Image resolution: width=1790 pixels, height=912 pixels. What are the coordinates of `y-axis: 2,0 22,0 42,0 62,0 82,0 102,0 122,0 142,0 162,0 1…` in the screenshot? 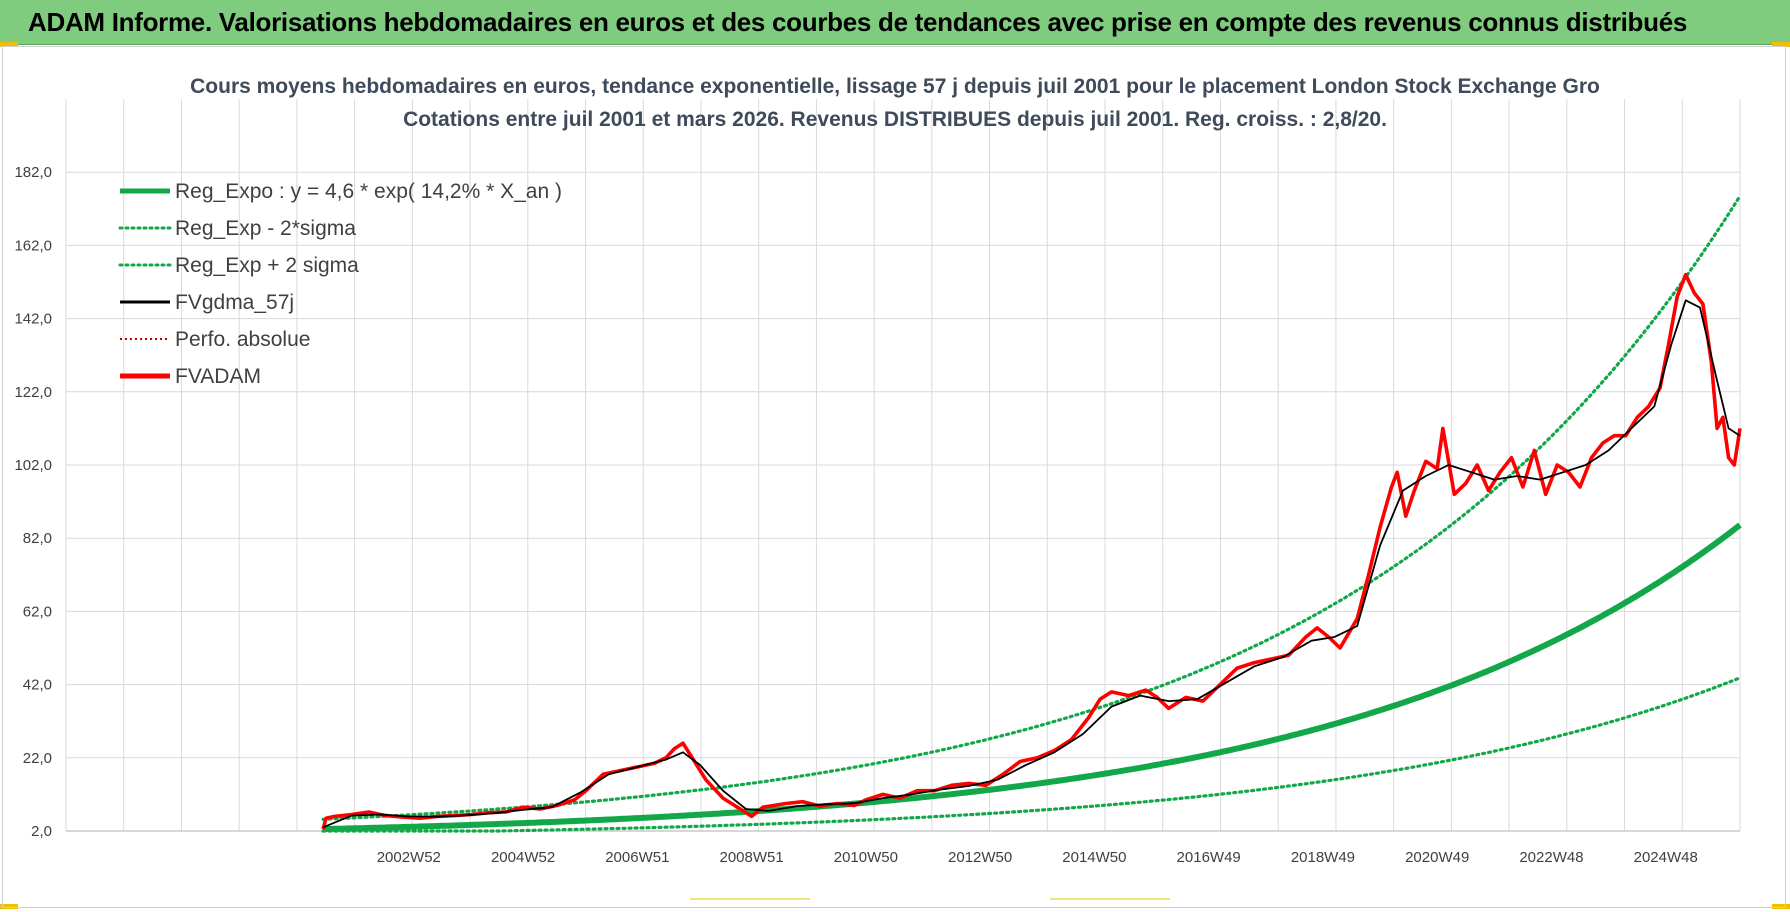 It's located at (33, 502).